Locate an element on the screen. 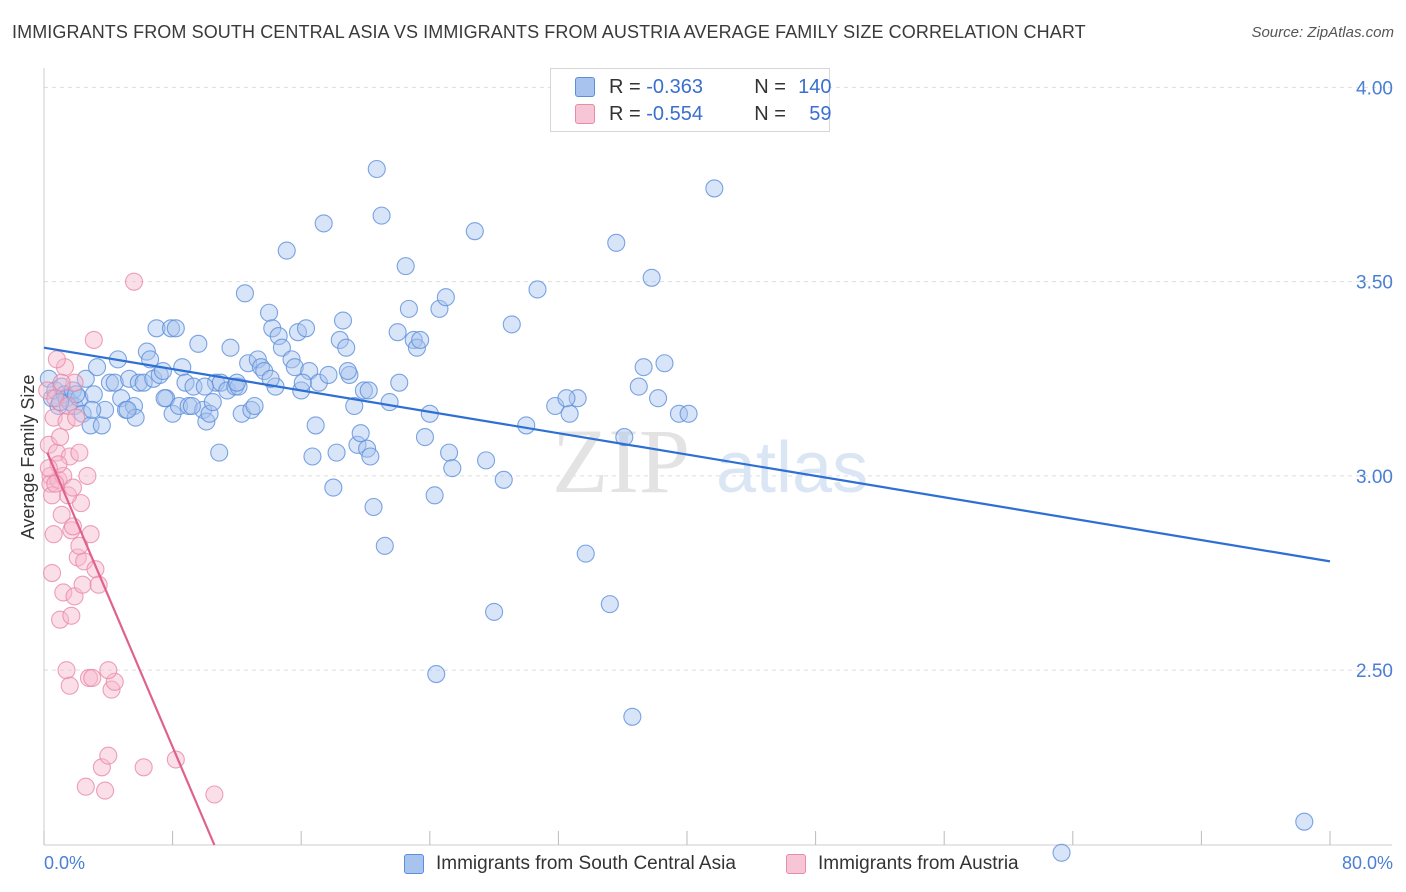 This screenshot has width=1406, height=892. y-tick-label: 3.00 is located at coordinates (1374, 477).